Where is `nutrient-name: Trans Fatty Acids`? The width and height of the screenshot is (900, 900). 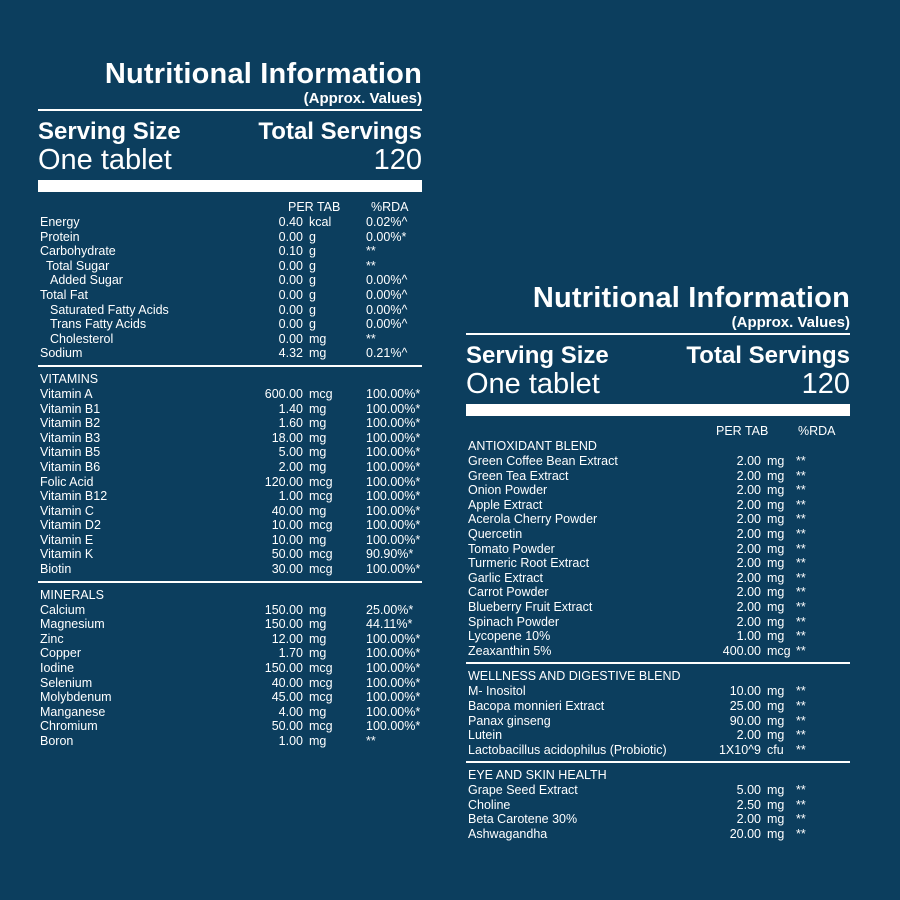 nutrient-name: Trans Fatty Acids is located at coordinates (98, 324).